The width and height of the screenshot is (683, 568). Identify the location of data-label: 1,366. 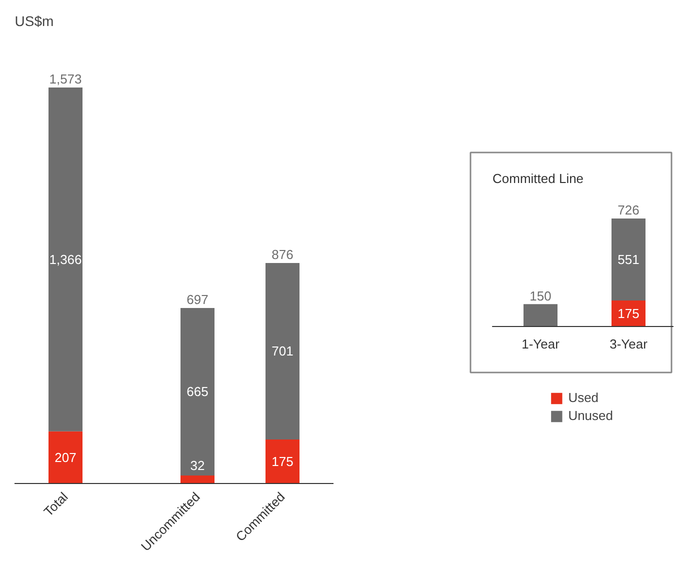
(65, 259).